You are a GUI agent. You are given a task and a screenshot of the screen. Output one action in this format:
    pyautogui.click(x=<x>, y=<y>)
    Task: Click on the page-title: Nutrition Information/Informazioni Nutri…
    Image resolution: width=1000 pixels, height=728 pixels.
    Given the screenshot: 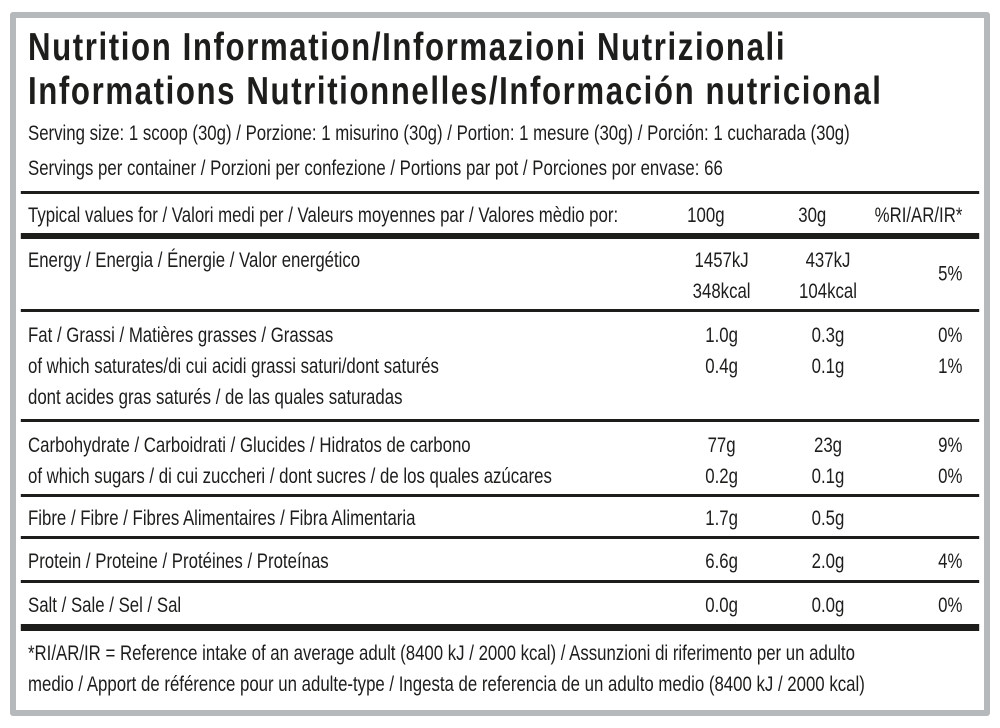 What is the action you would take?
    pyautogui.click(x=495, y=70)
    